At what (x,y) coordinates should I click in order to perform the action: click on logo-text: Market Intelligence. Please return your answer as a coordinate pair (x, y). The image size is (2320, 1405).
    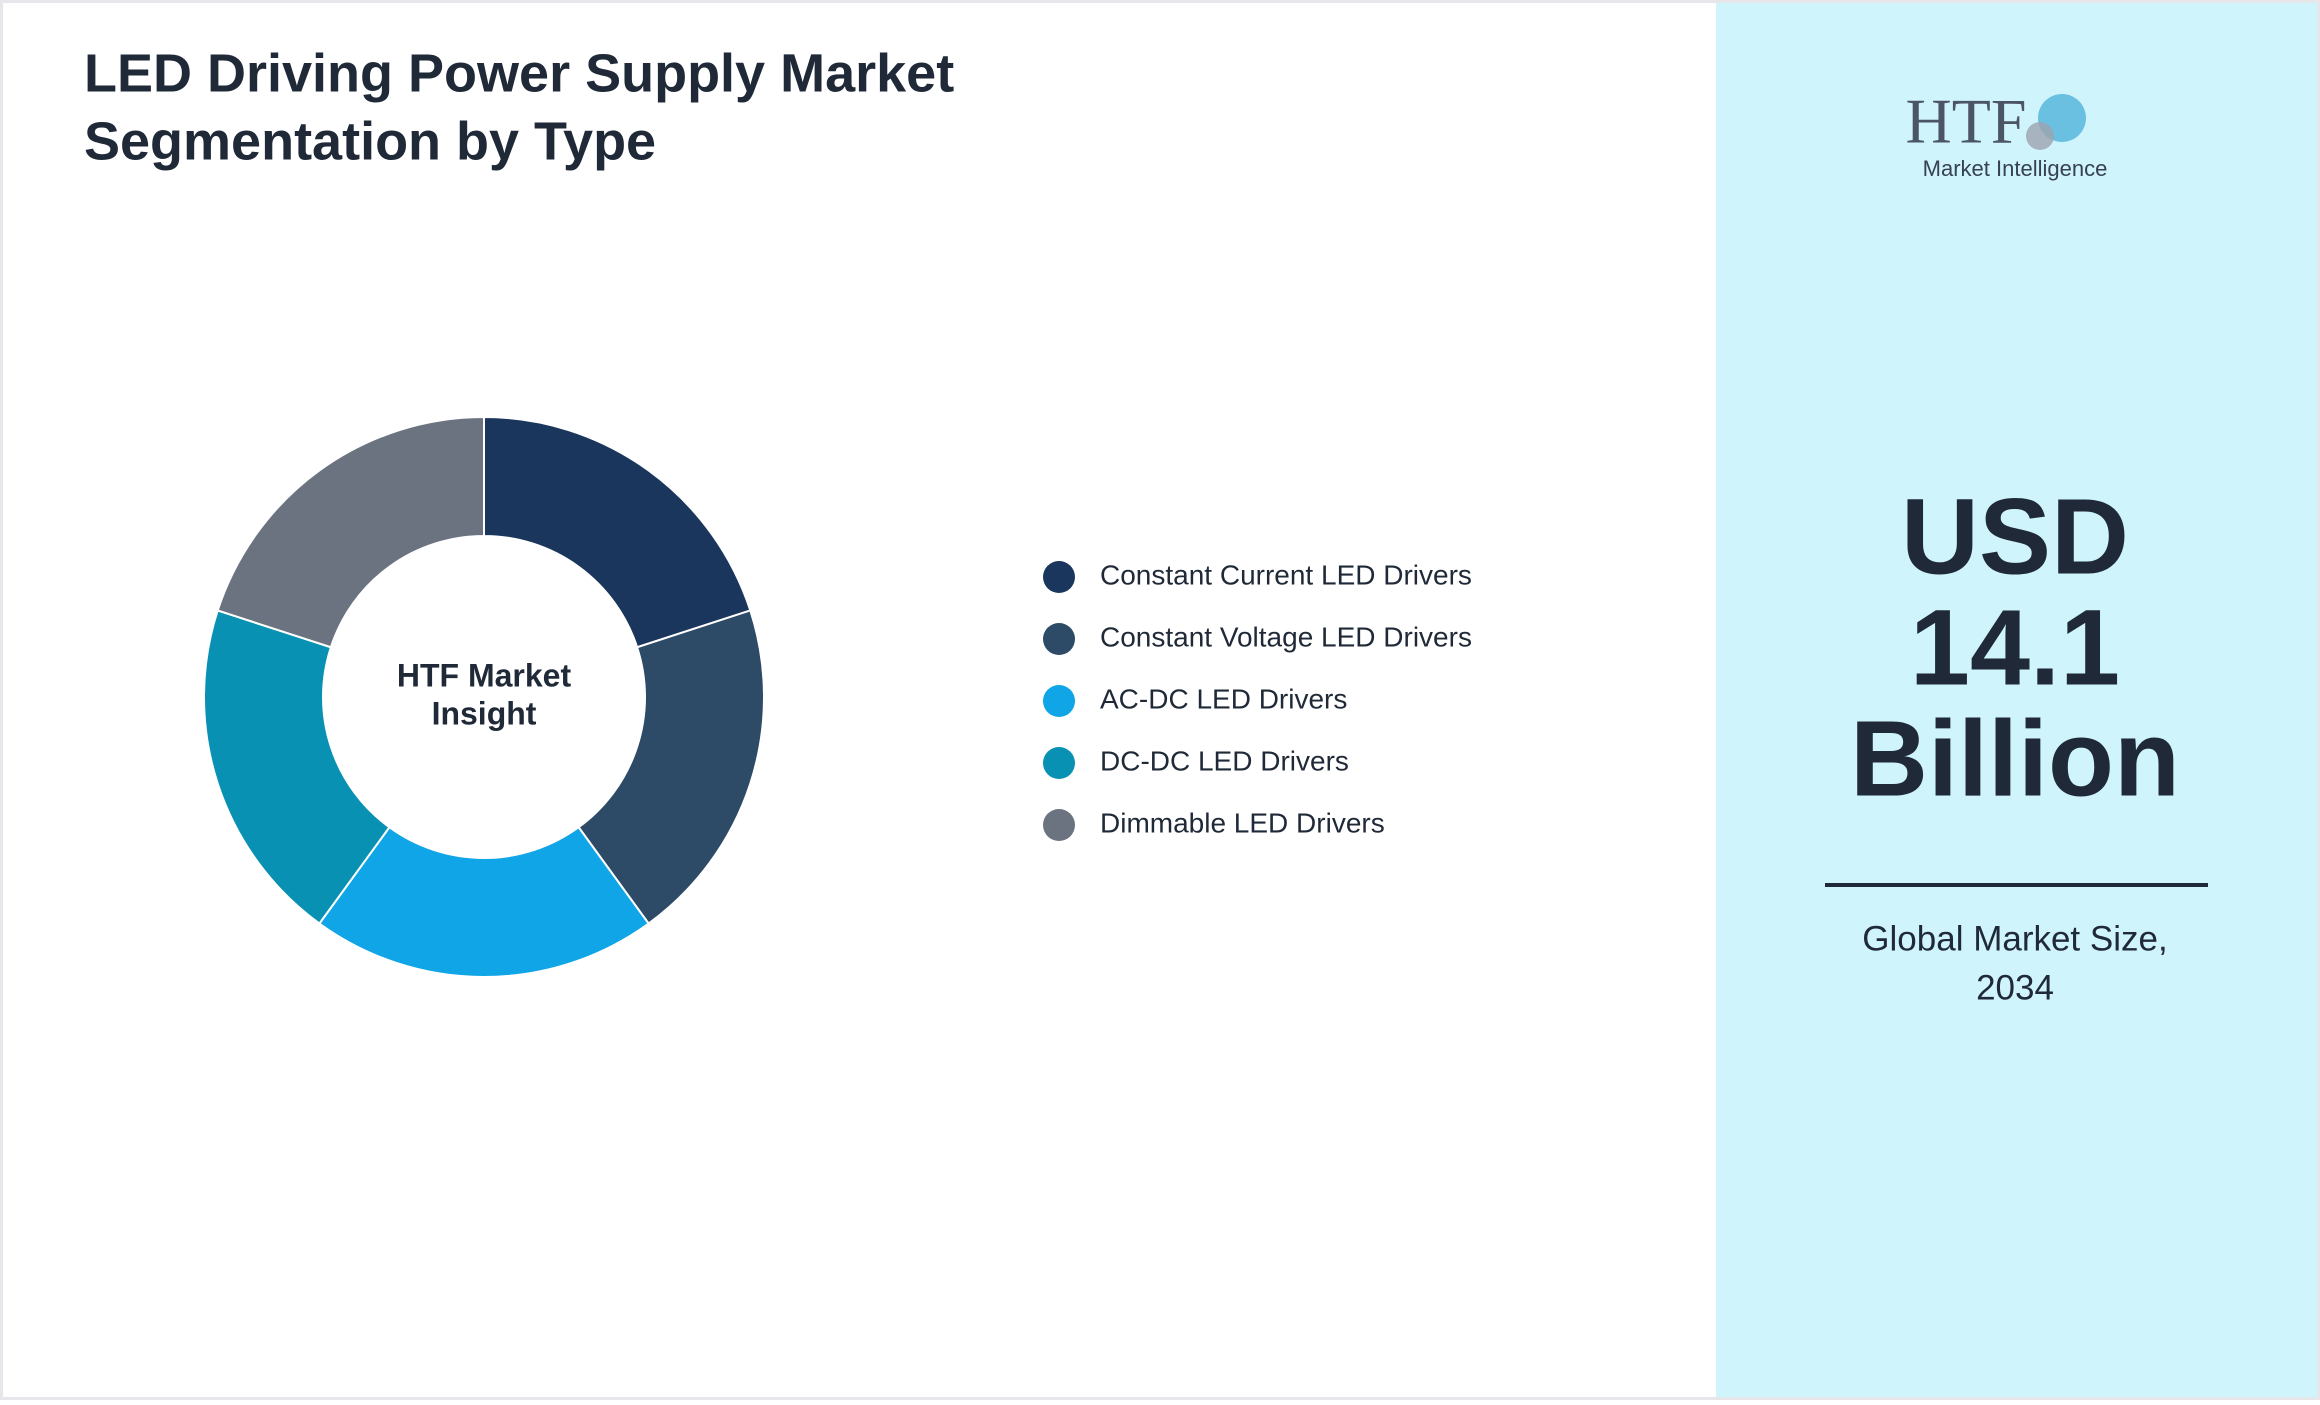
    Looking at the image, I should click on (2015, 168).